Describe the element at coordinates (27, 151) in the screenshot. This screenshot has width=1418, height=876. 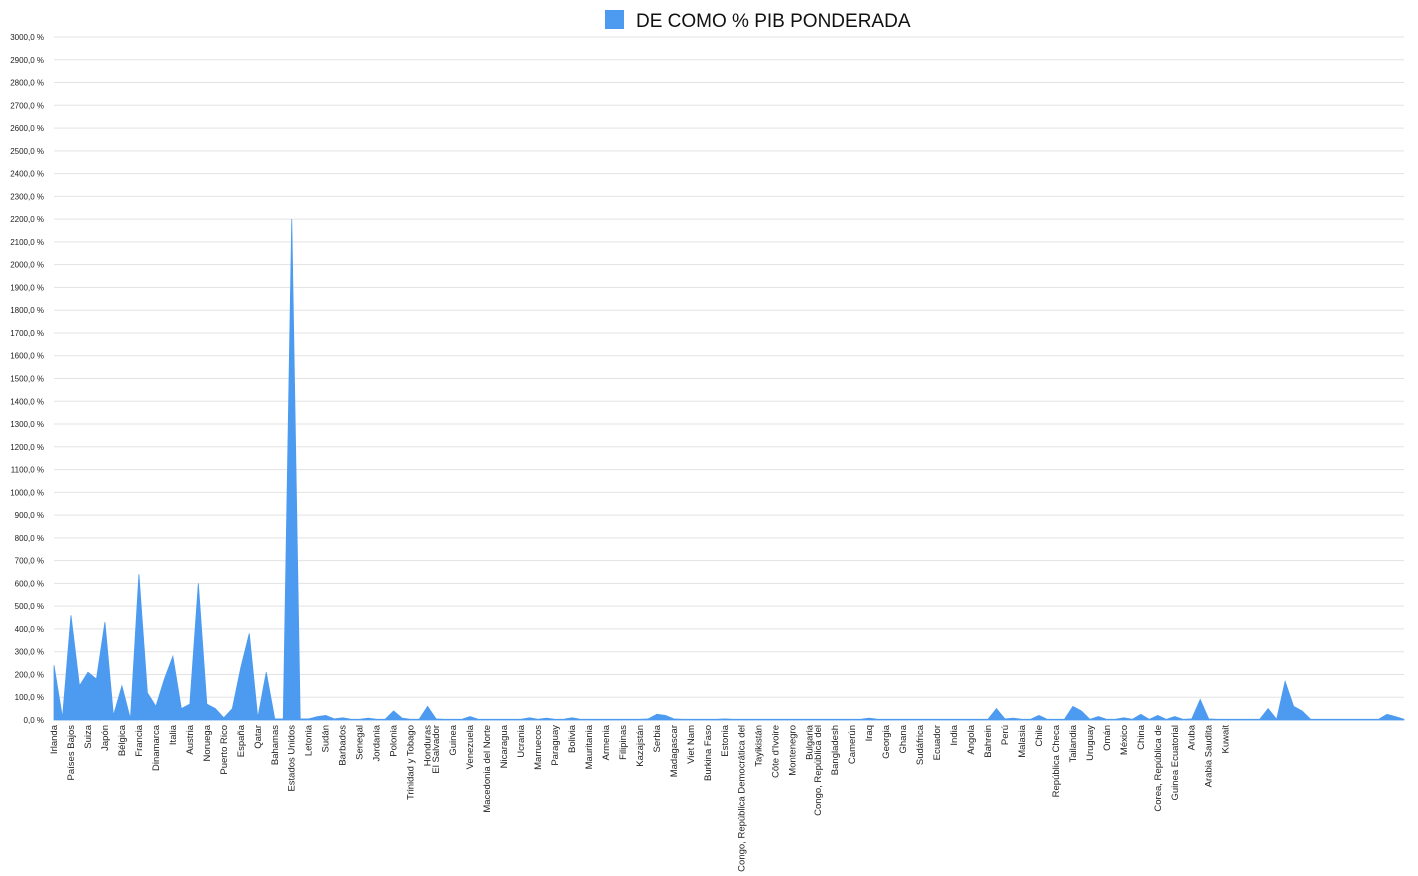
I see `y-tick-label: 2500,0 %` at that location.